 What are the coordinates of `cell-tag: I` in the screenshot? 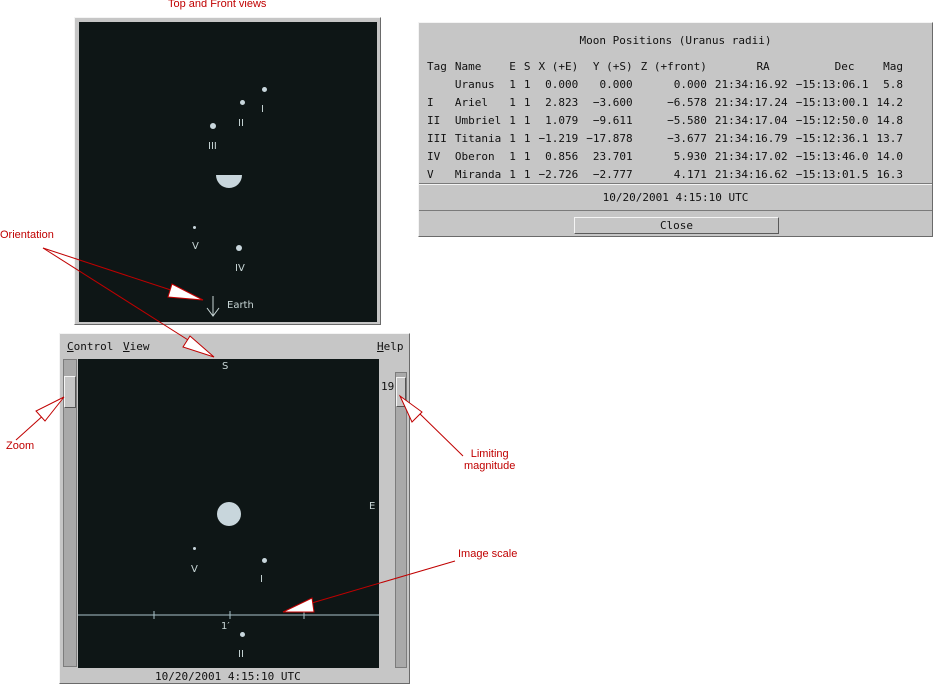 It's located at (430, 102).